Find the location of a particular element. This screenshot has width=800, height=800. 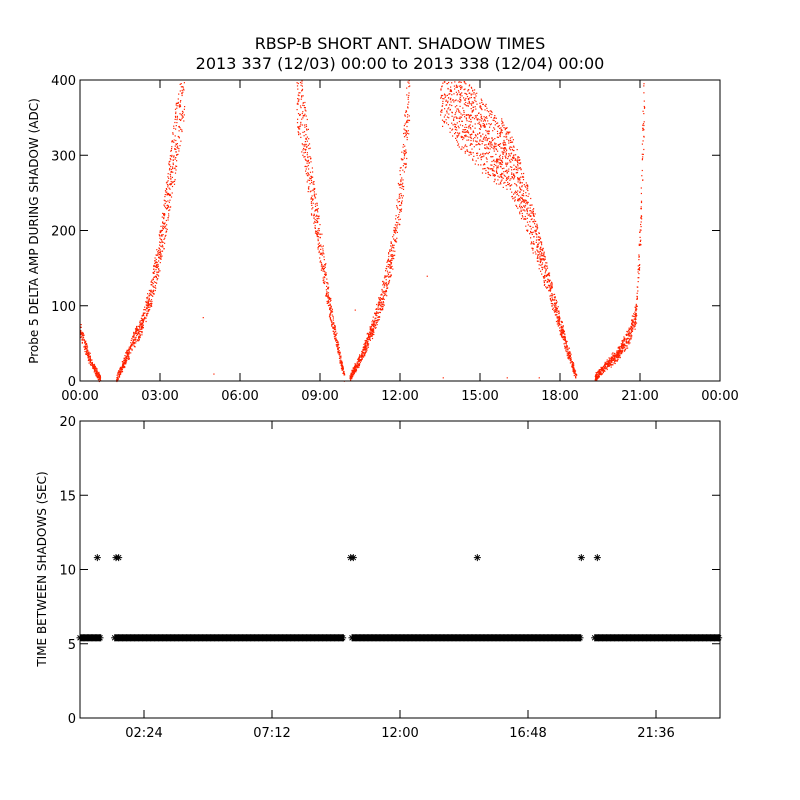

asterisk-marker is located at coordinates (484, 638).